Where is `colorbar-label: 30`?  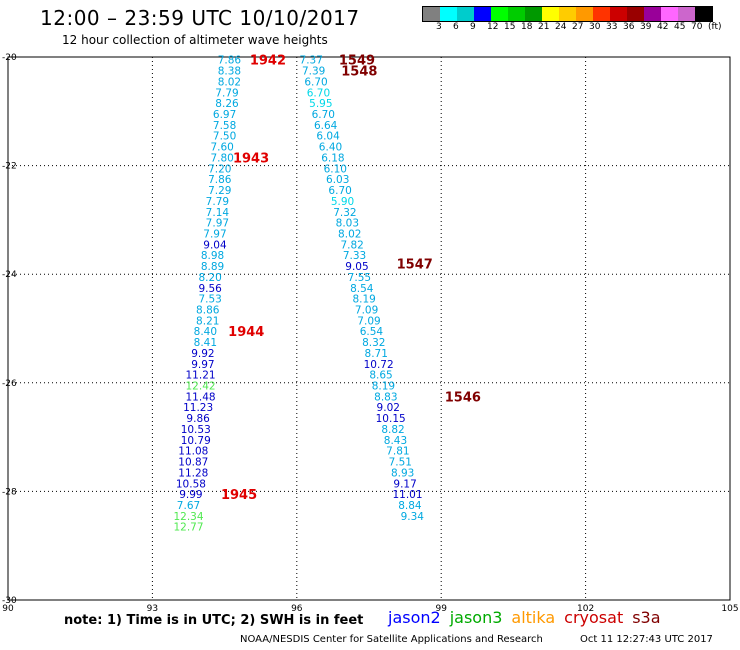 colorbar-label: 30 is located at coordinates (595, 27).